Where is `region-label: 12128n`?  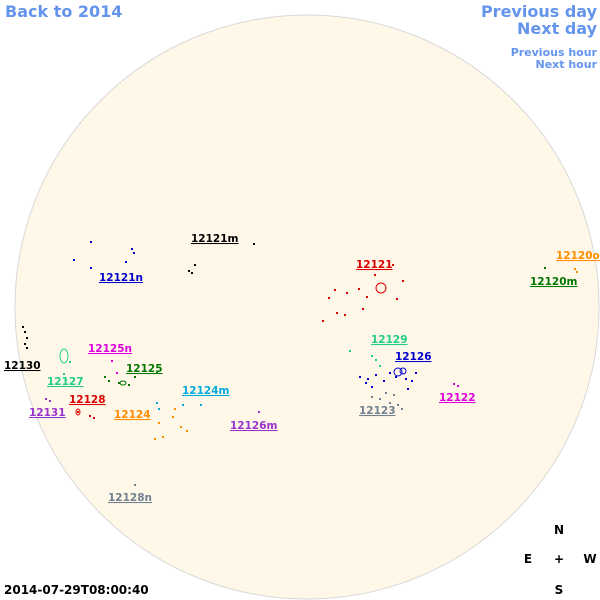 region-label: 12128n is located at coordinates (130, 498).